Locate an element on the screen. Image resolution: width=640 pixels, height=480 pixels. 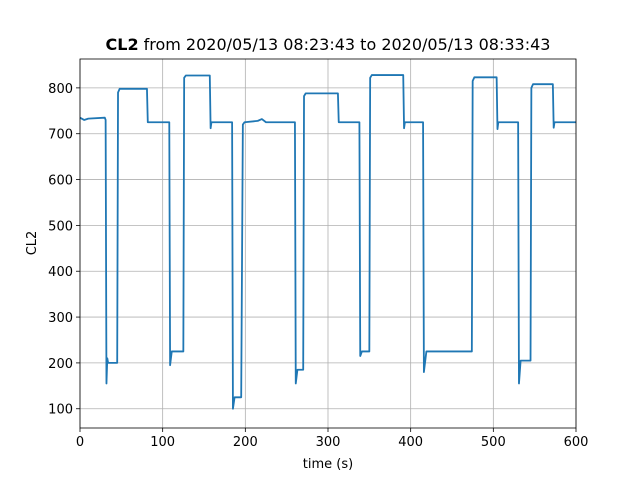
x-axis-label: time (s) is located at coordinates (328, 464).